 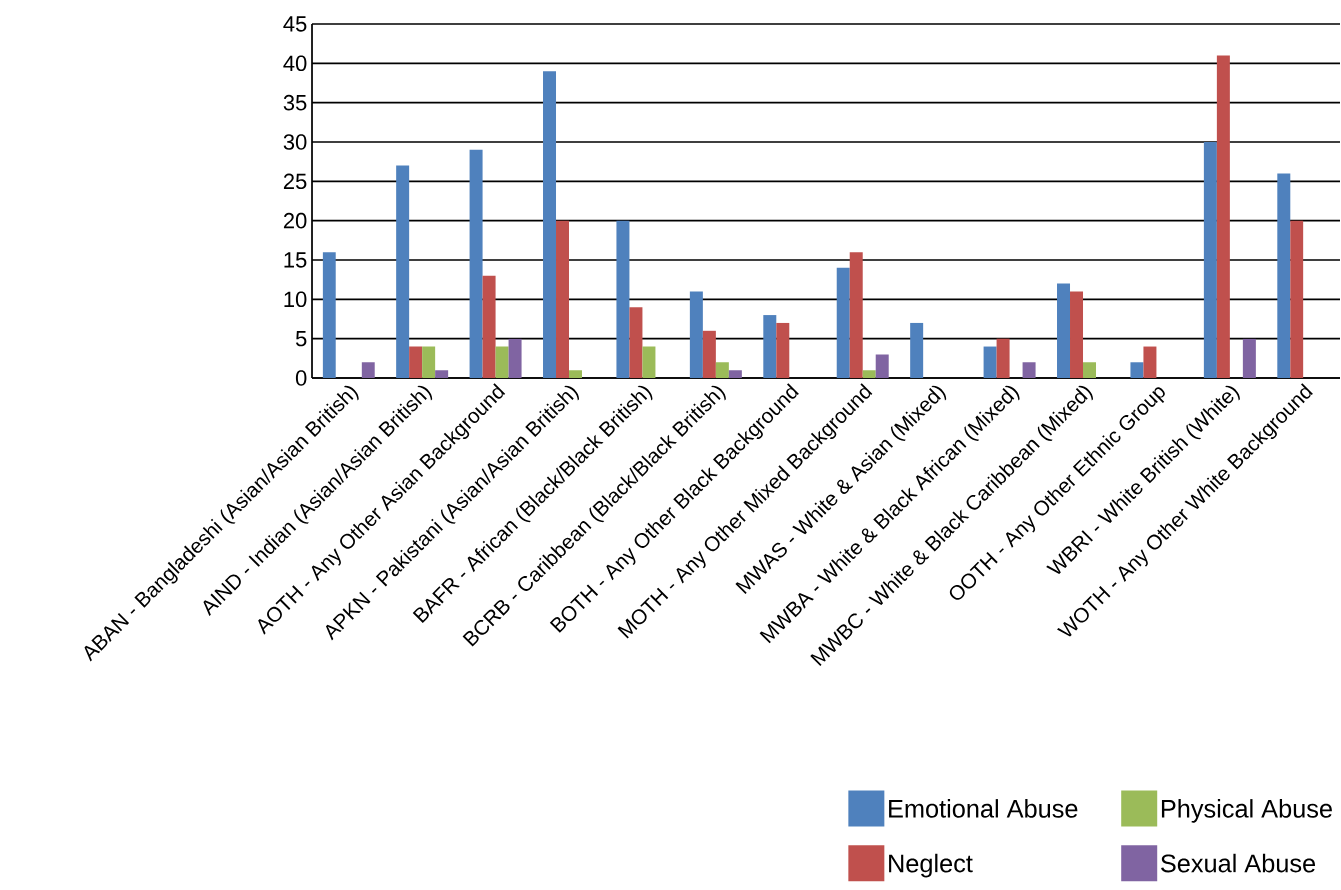 I want to click on y-tick-label: 45, so click(x=295, y=24).